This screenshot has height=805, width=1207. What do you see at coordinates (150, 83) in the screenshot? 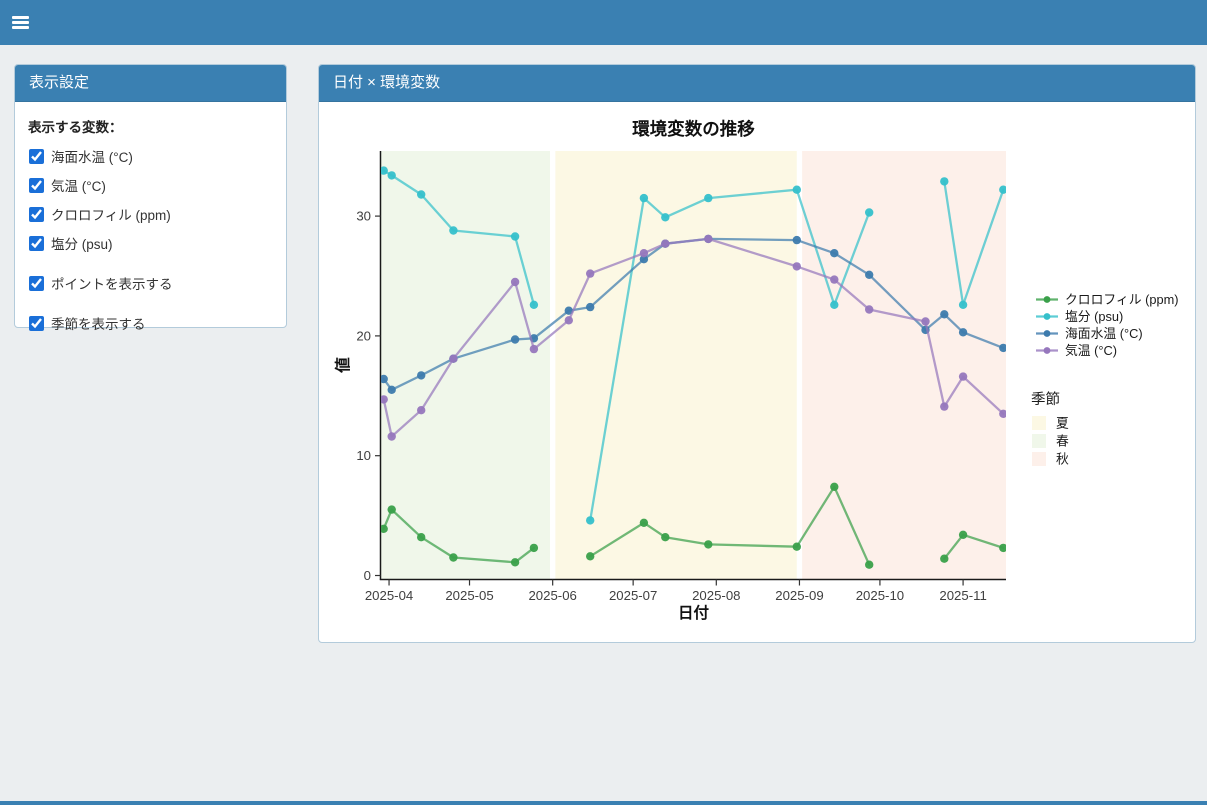
I see `settings-panel-title: 表示設定` at bounding box center [150, 83].